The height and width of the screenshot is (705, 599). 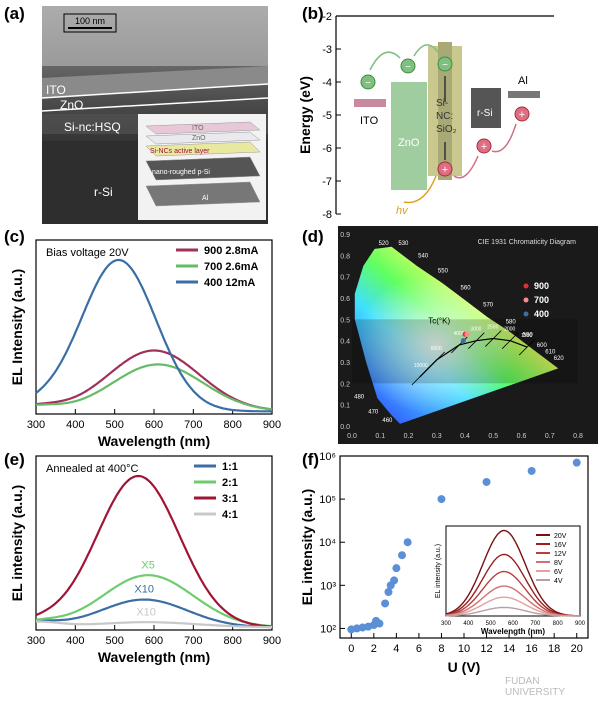 I want to click on cie-y-tick-label: 0.9, so click(x=345, y=235).